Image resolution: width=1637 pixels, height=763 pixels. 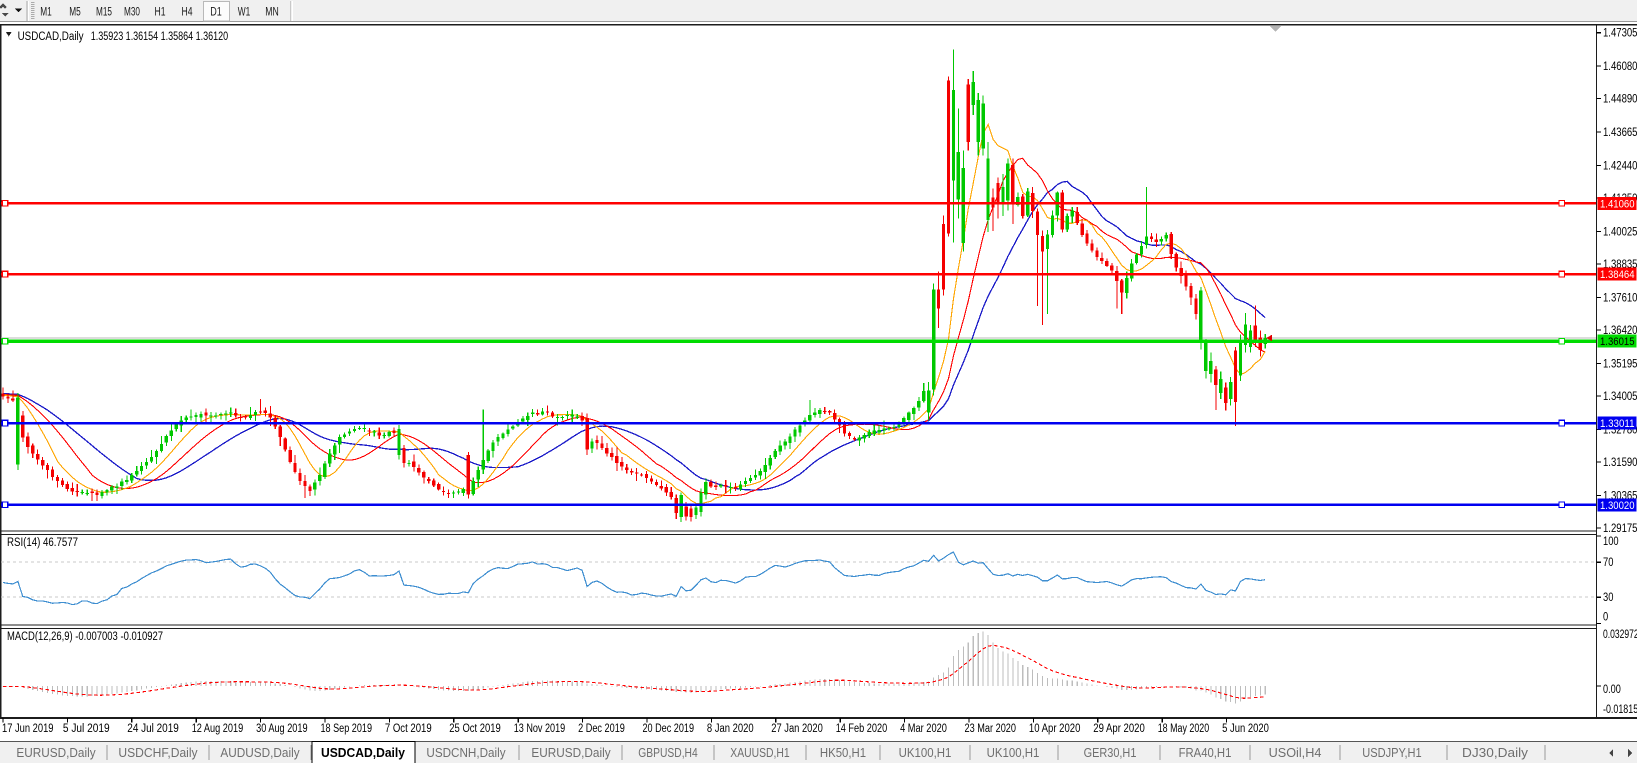 What do you see at coordinates (1617, 506) in the screenshot?
I see `svg-text: 1.30020` at bounding box center [1617, 506].